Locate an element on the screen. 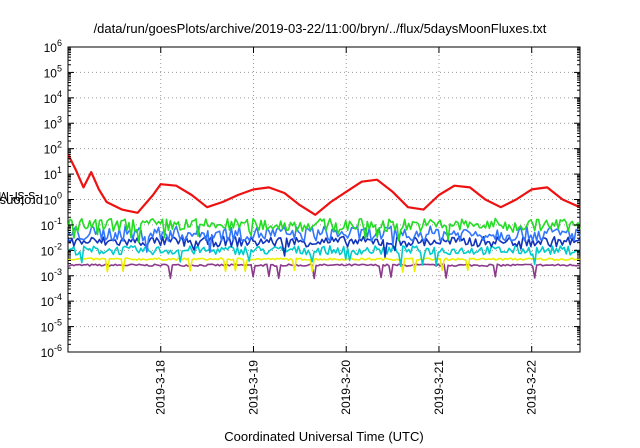 The height and width of the screenshot is (448, 640). y-tick-label: 10⁻² is located at coordinates (51, 249).